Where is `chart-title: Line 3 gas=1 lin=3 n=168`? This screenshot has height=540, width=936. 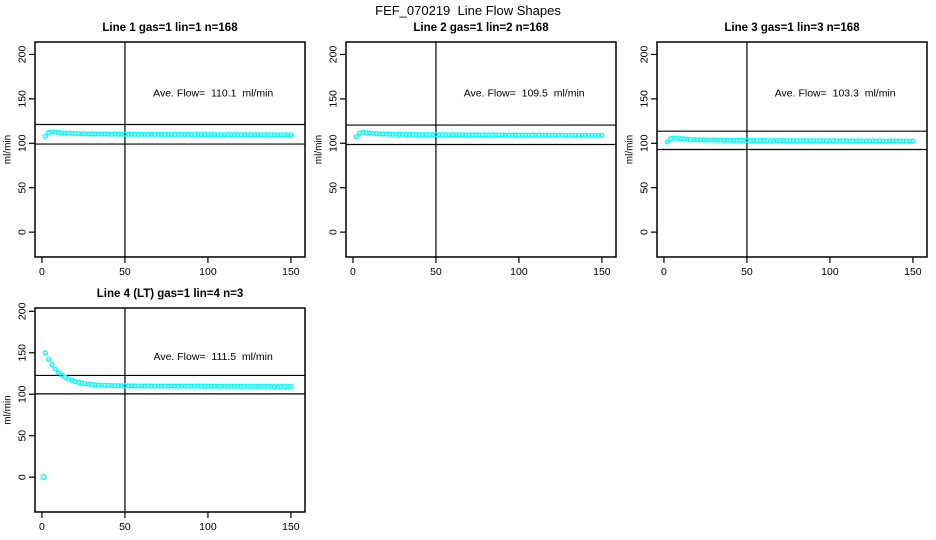
chart-title: Line 3 gas=1 lin=3 n=168 is located at coordinates (792, 28).